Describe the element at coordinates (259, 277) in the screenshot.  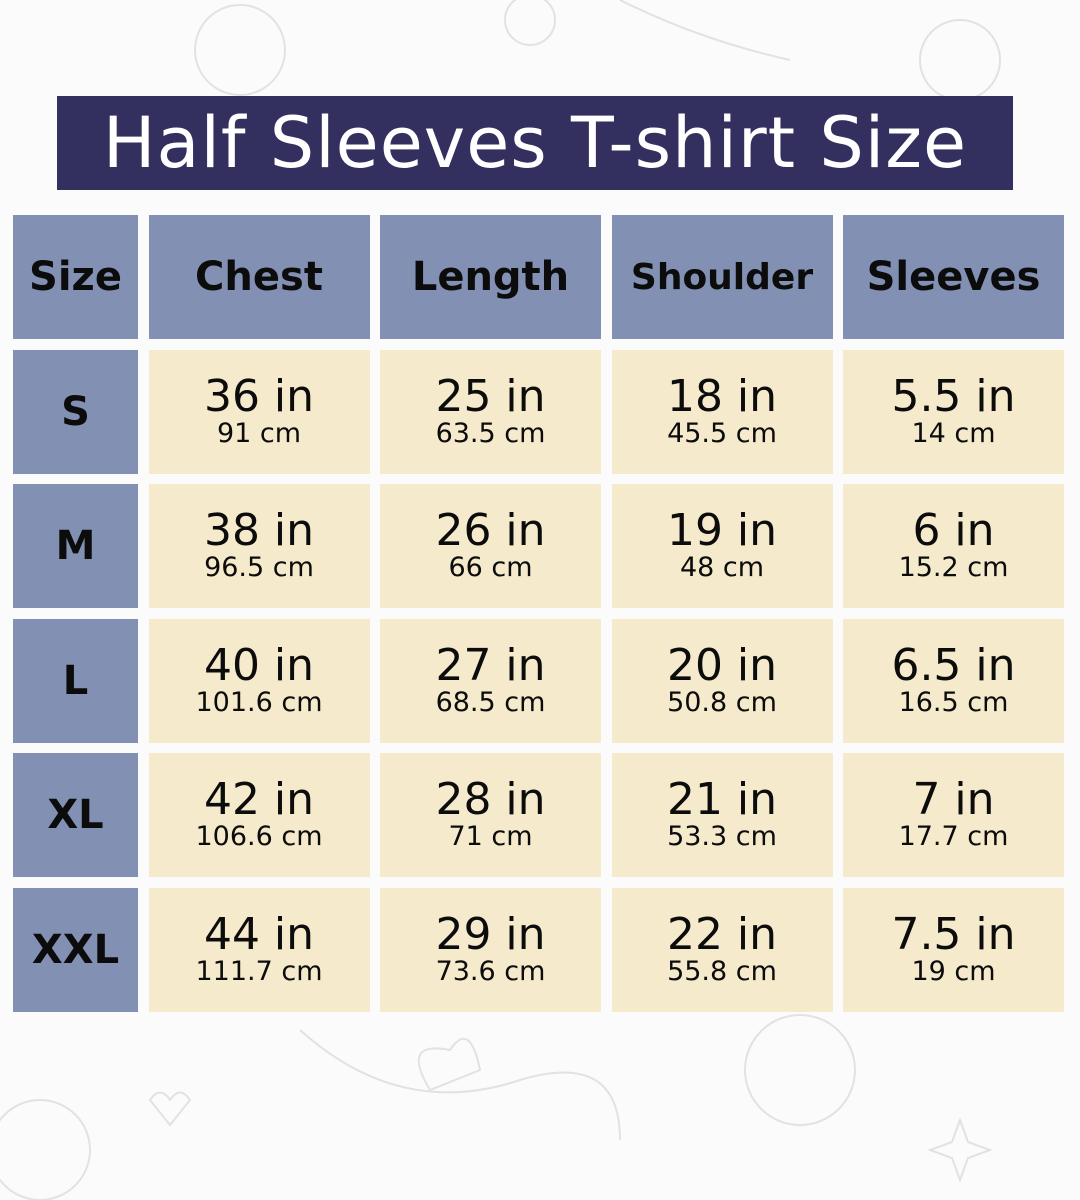
I see `header-chest: Chest` at that location.